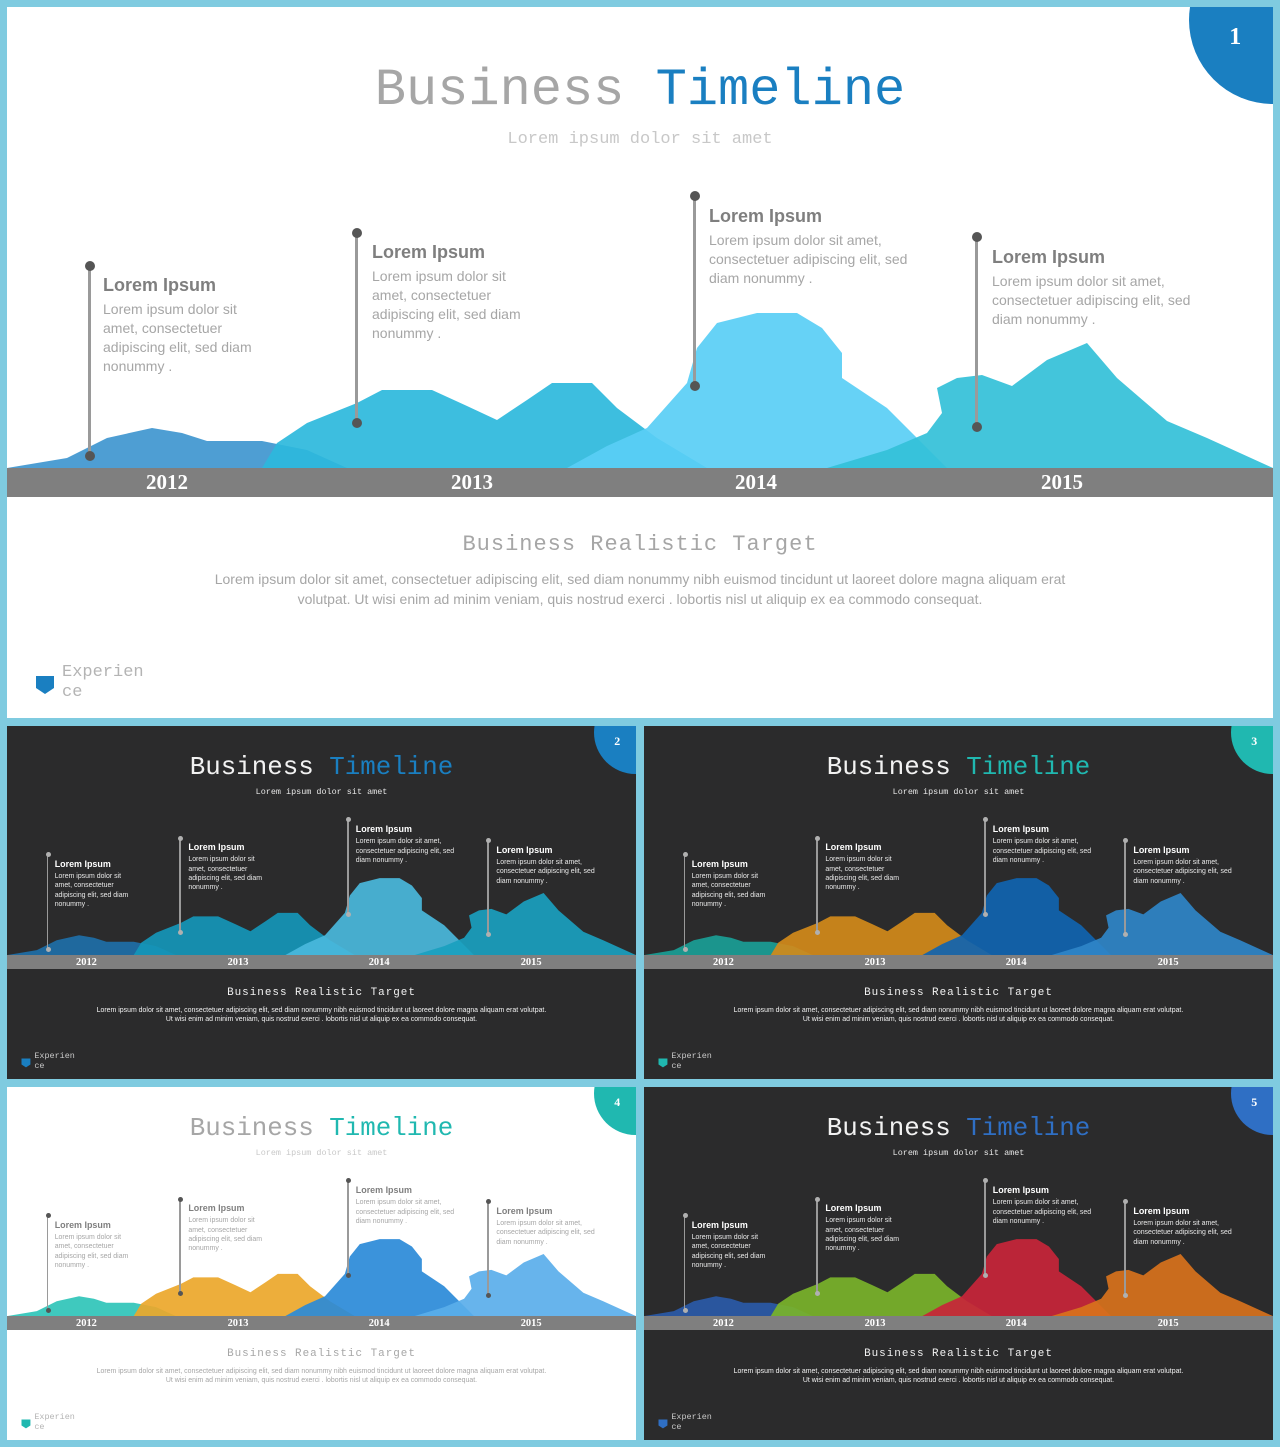 The image size is (1280, 1447). I want to click on year-label-2013: 2013, so click(238, 962).